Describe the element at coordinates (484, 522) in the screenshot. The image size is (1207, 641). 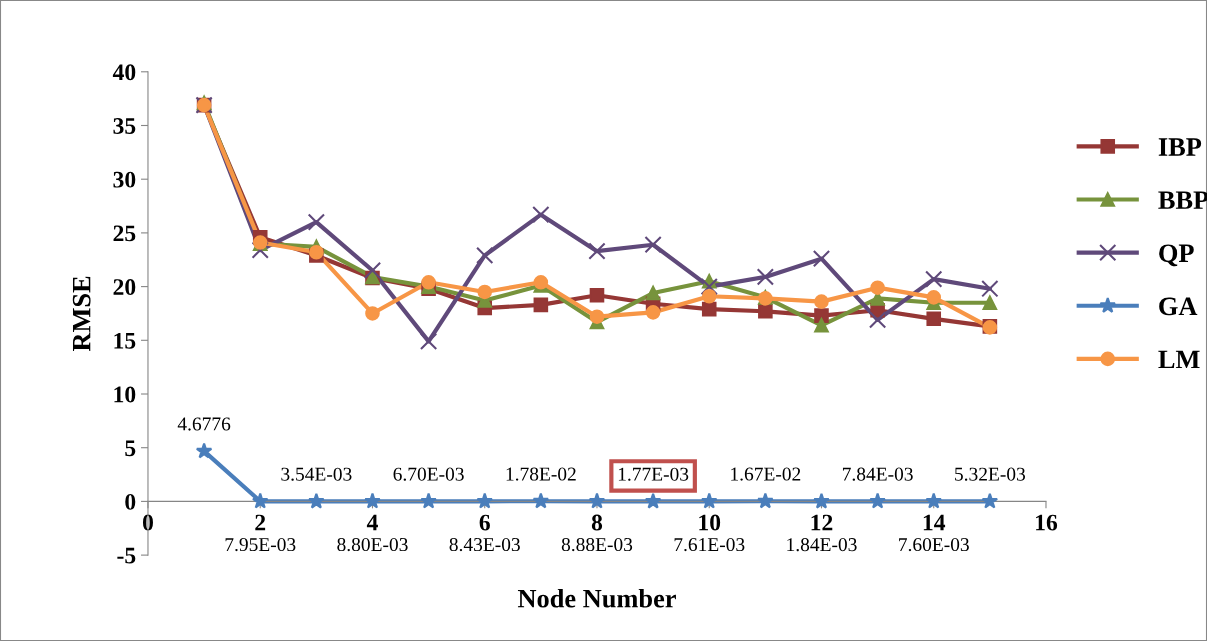
I see `x-tick-label: 6` at that location.